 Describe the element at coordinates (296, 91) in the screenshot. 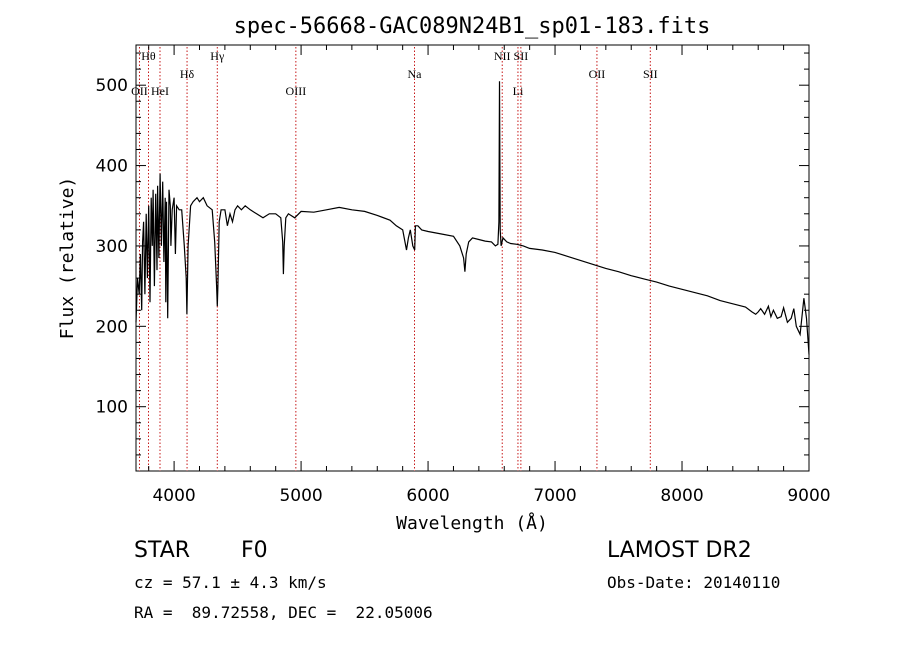

I see `line-marker-label: OIII` at that location.